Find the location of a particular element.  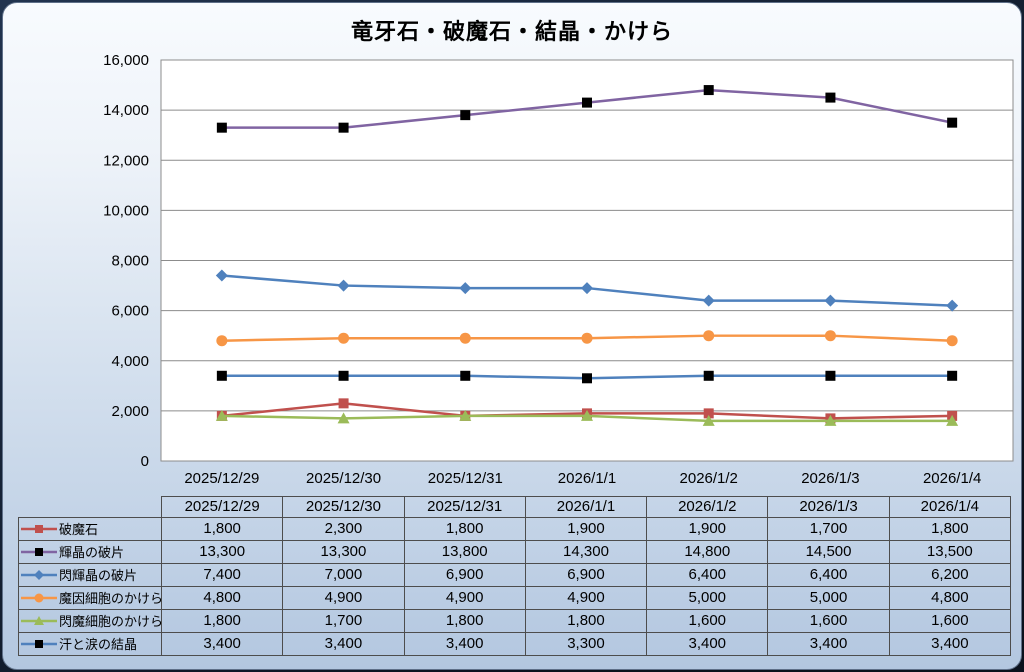

y-tick-label: 6,000 is located at coordinates (130, 311).